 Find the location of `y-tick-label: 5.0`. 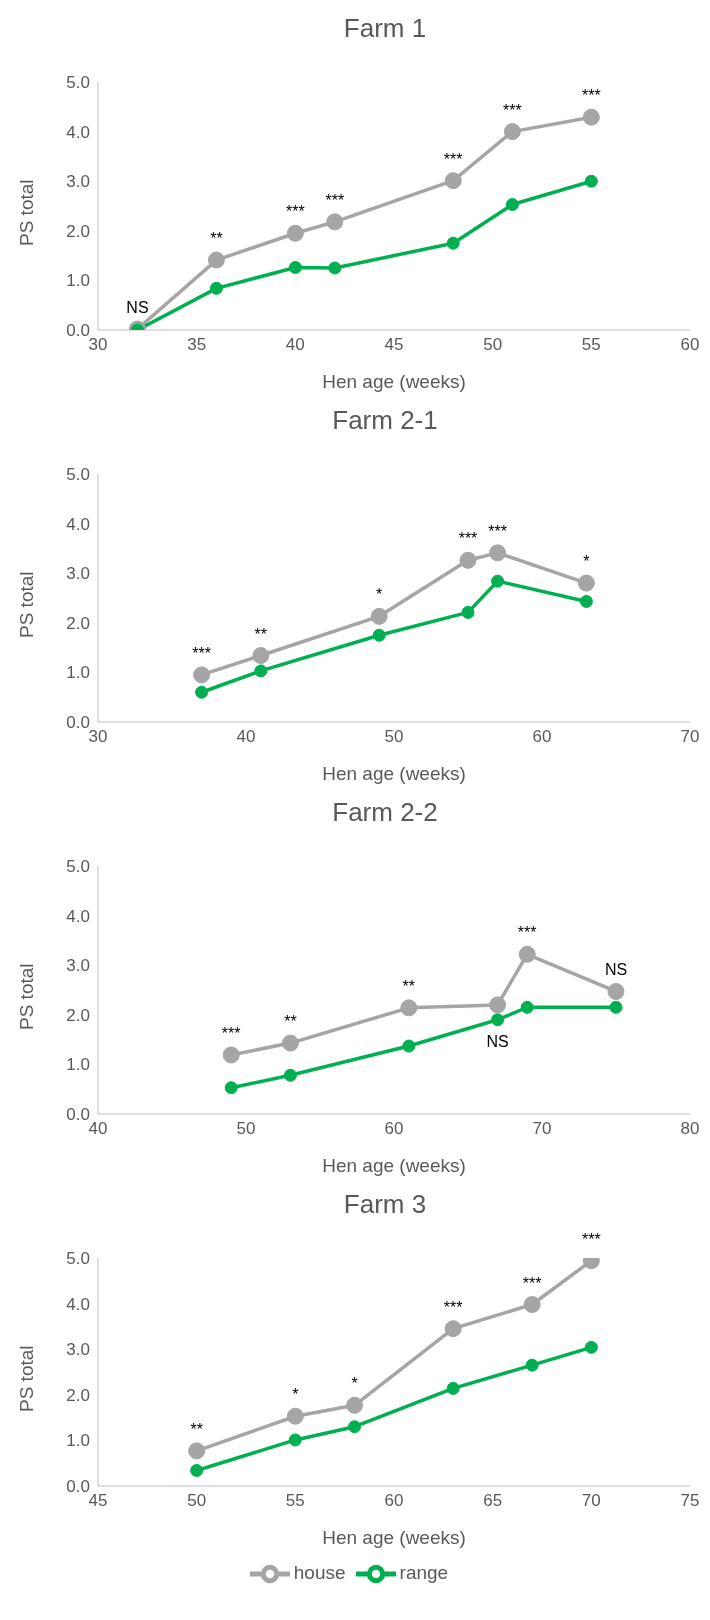

y-tick-label: 5.0 is located at coordinates (78, 83).